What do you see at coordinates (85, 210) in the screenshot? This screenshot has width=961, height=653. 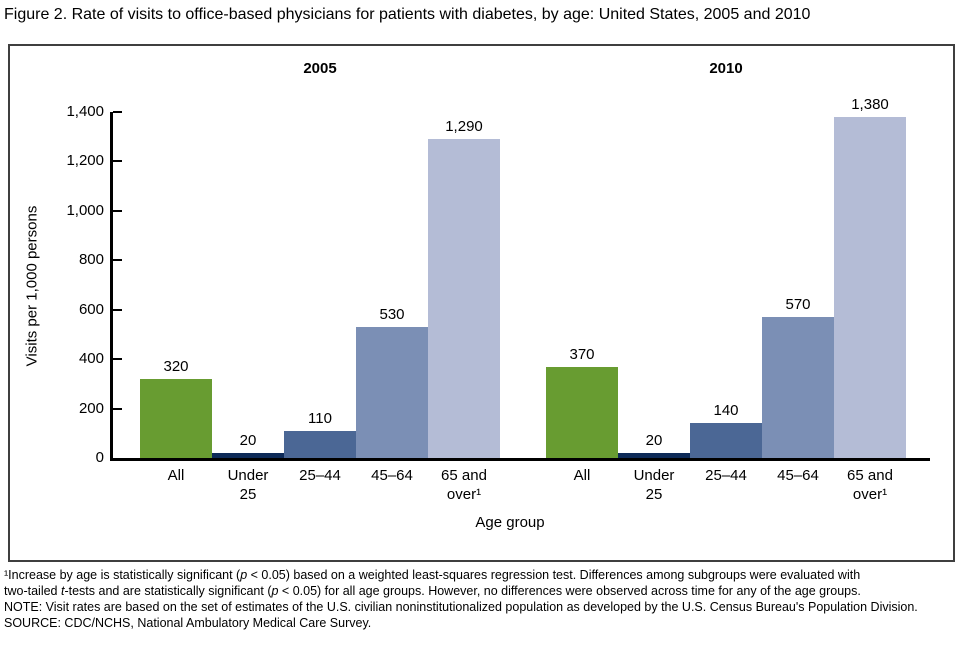 I see `y-tick-label: 1,000` at bounding box center [85, 210].